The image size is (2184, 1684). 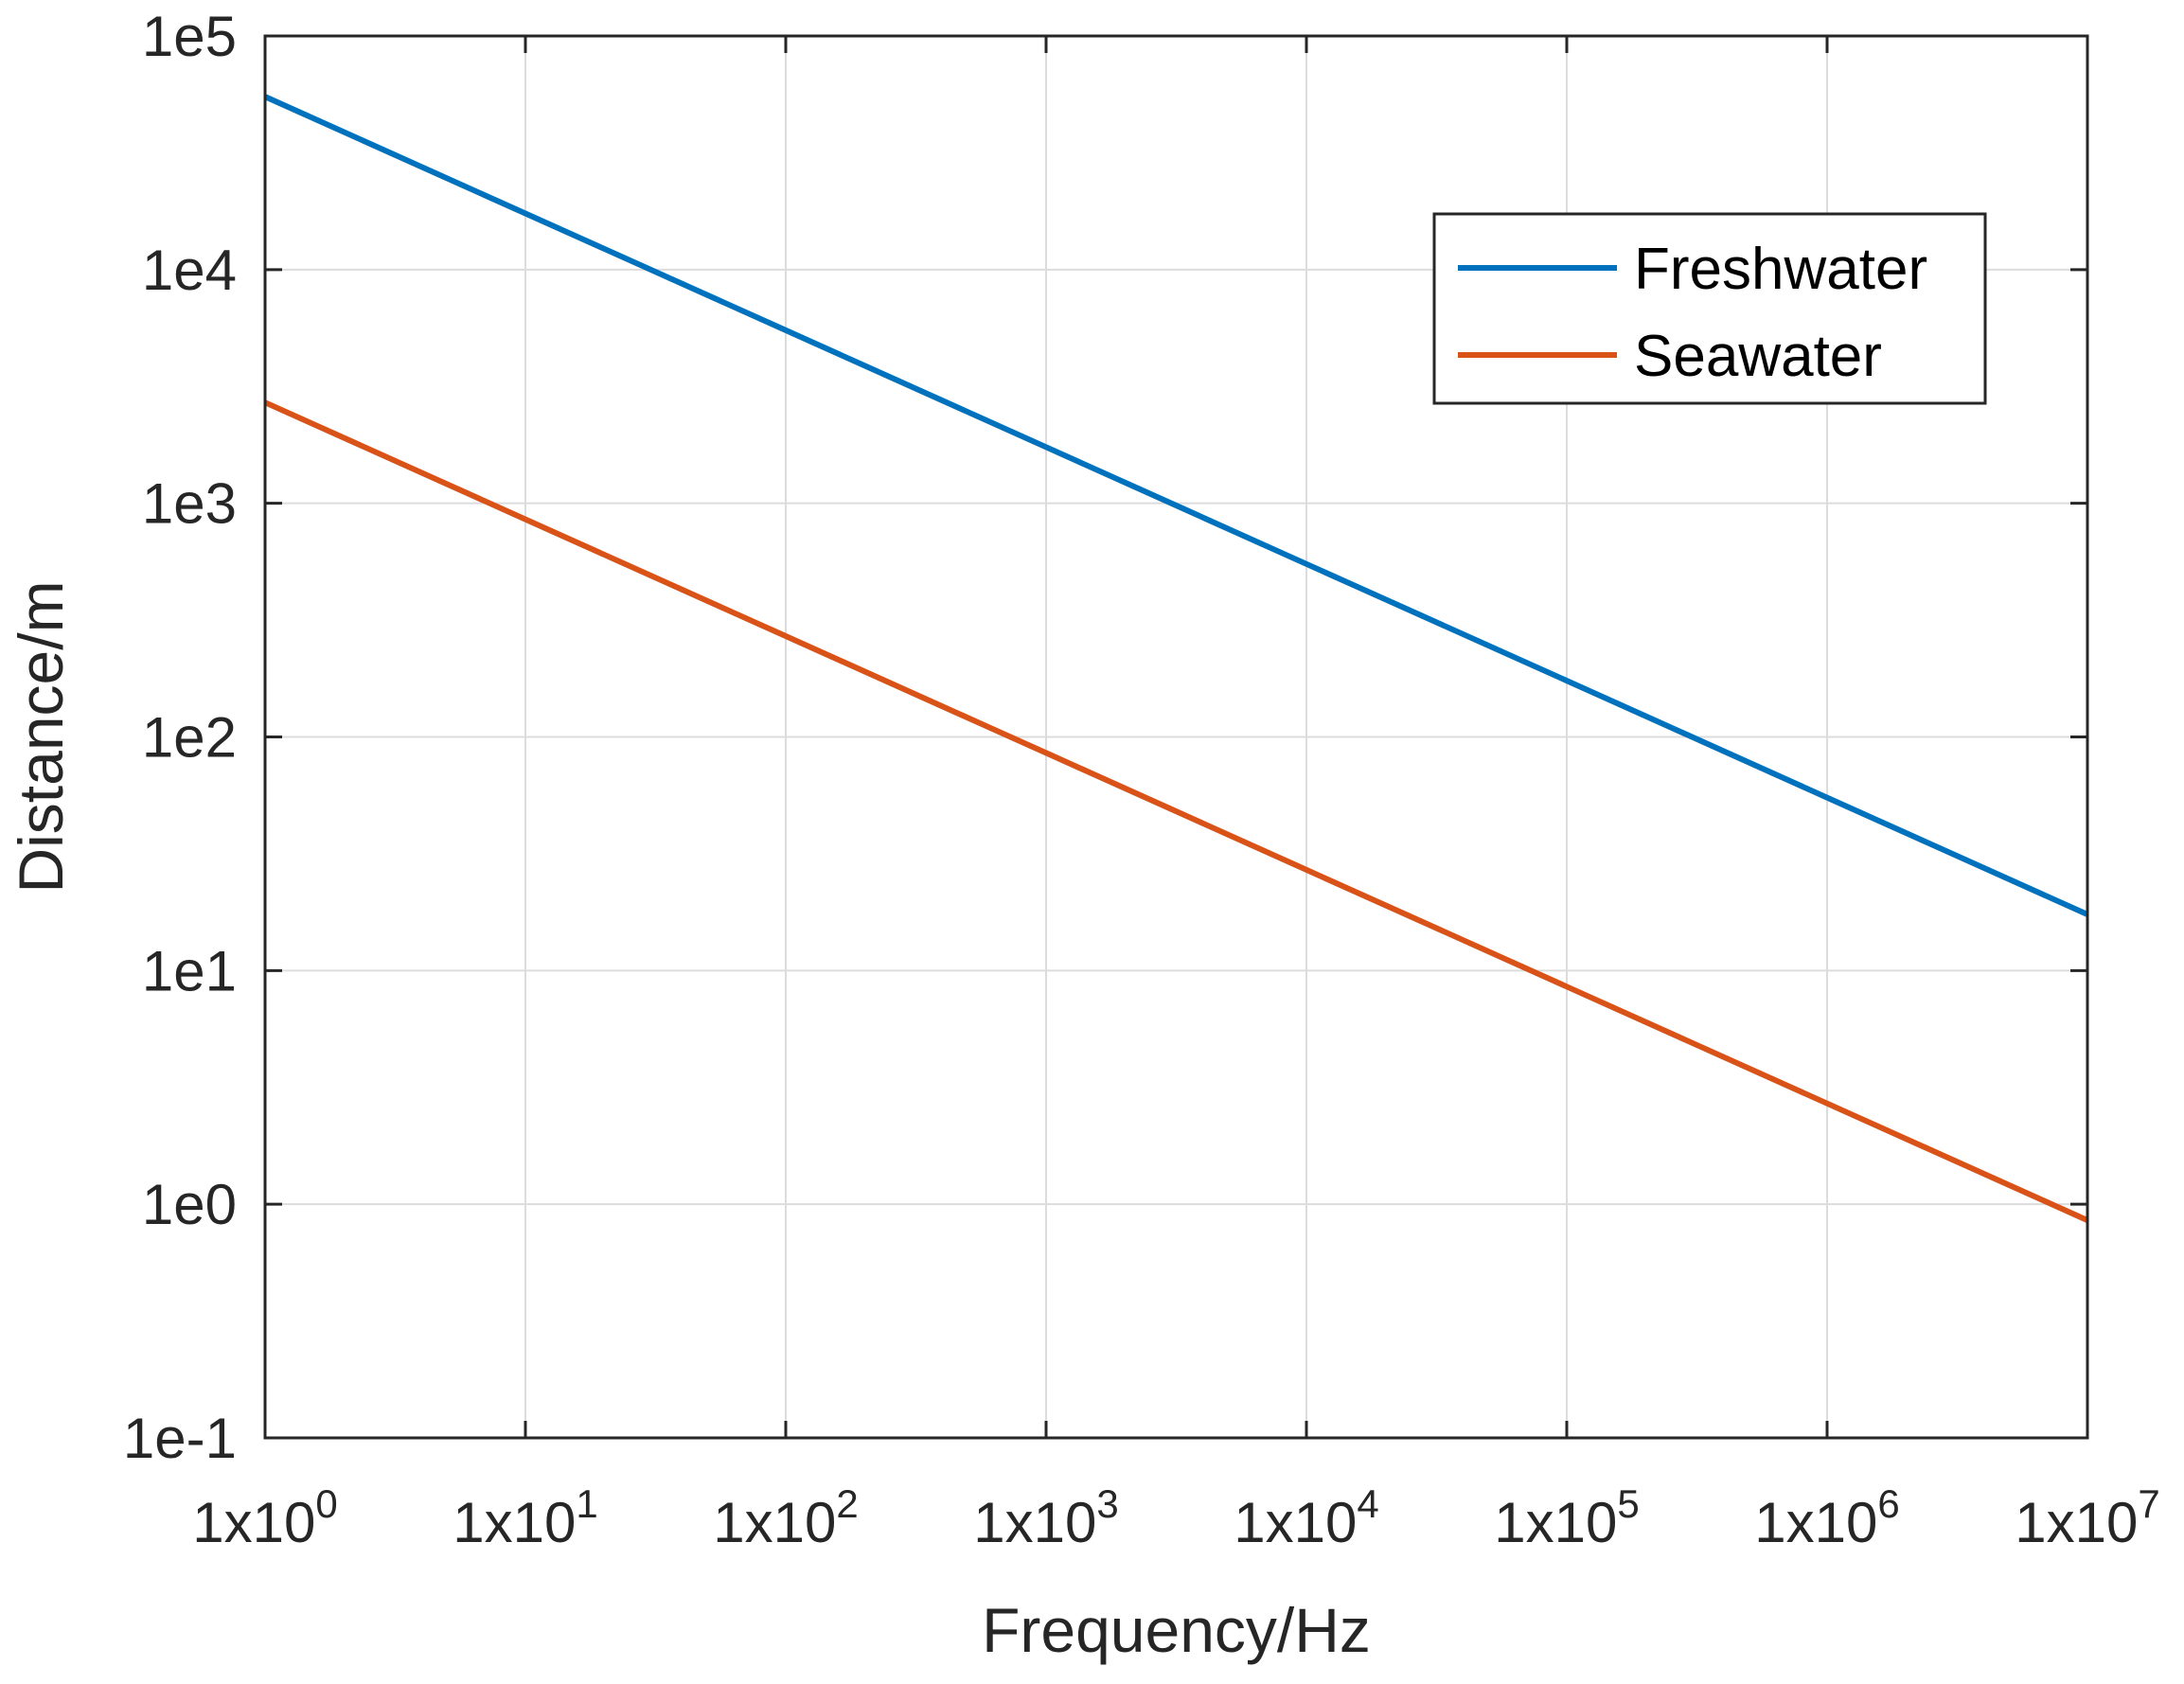 What do you see at coordinates (265, 1517) in the screenshot?
I see `x-tick-label: 1x100` at bounding box center [265, 1517].